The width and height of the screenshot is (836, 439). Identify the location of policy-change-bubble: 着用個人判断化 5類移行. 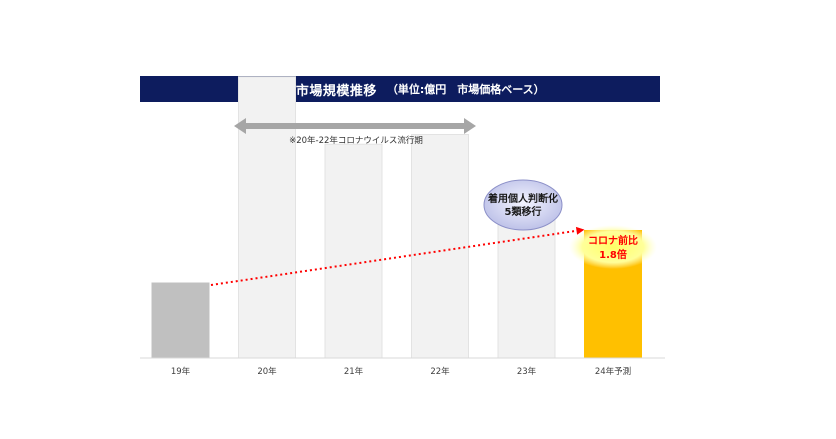
(523, 205).